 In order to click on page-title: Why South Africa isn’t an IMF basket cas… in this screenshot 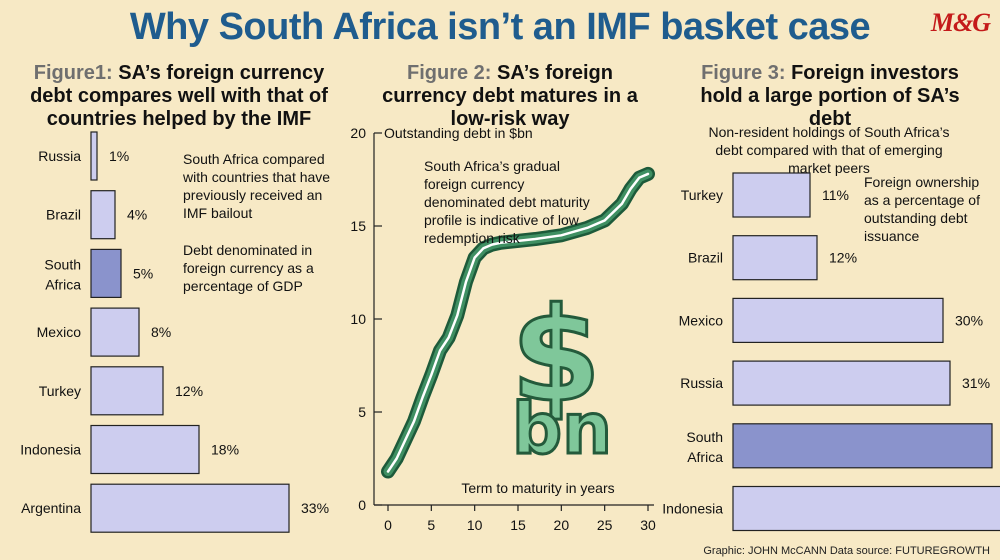, I will do `click(500, 27)`.